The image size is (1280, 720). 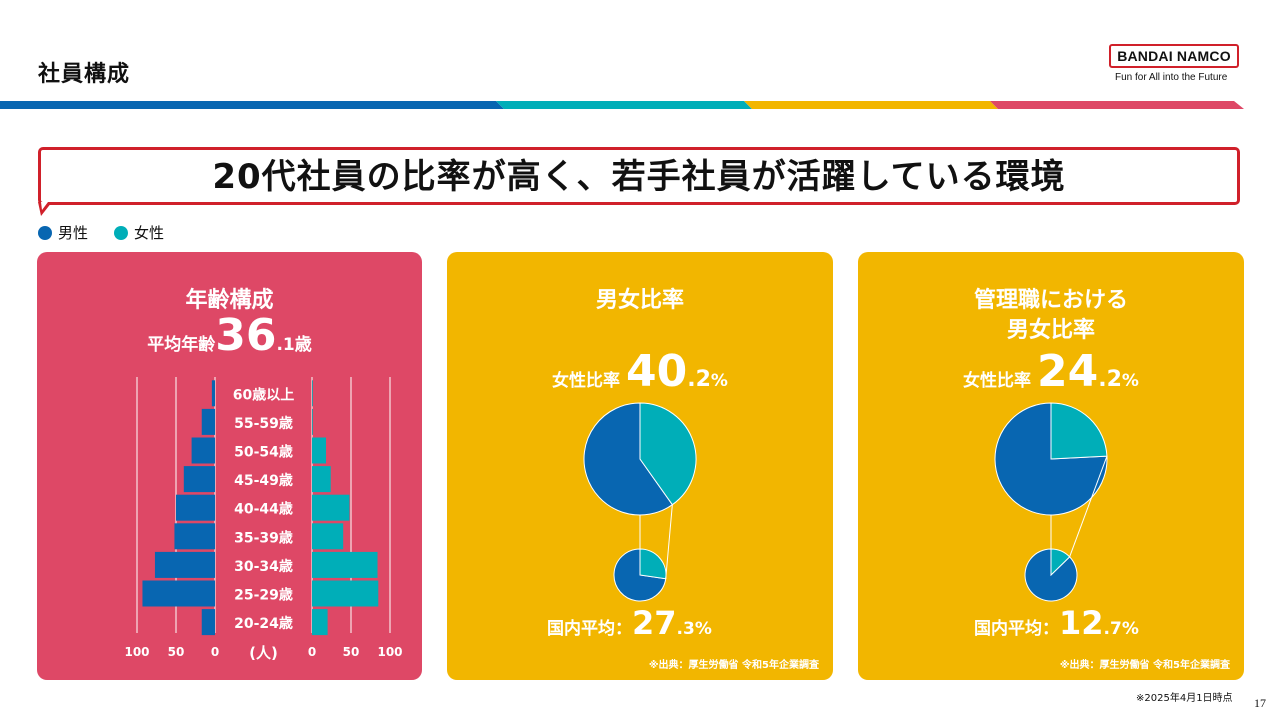 I want to click on management-ratio-int: 24, so click(x=1068, y=371).